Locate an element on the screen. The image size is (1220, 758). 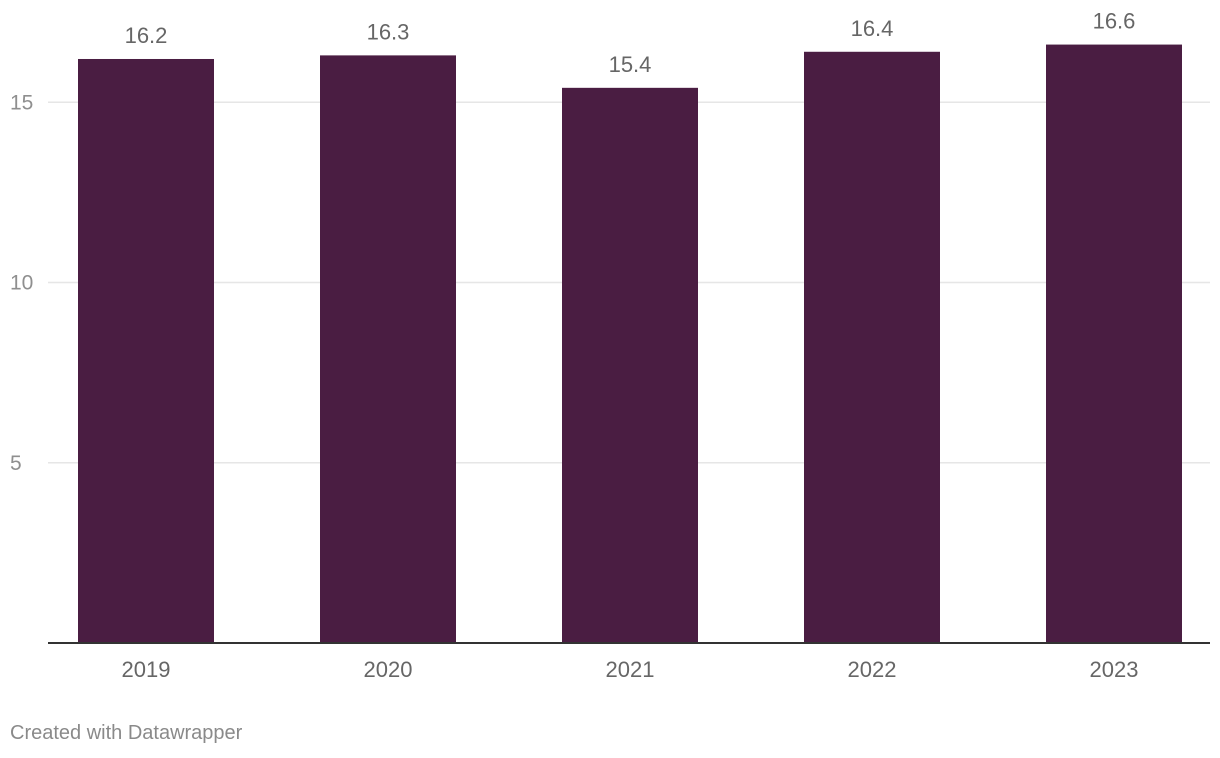
y-tick-label-5: 5 is located at coordinates (16, 463).